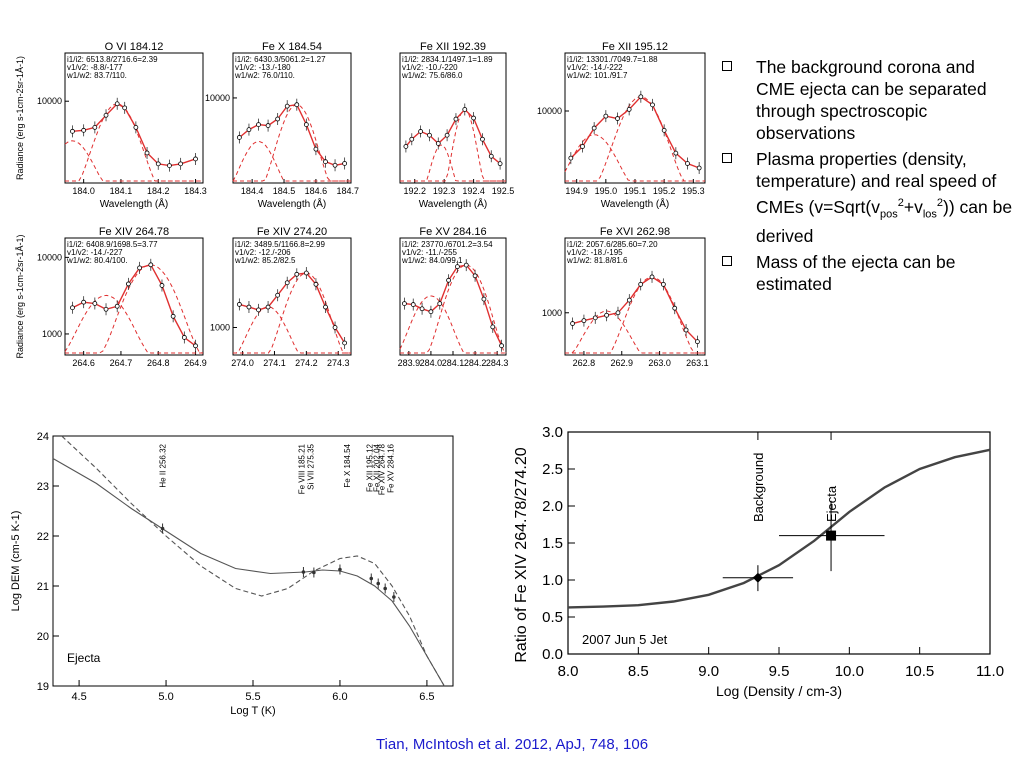 This screenshot has width=1024, height=773. What do you see at coordinates (43, 637) in the screenshot?
I see `y-tick-label: 20` at bounding box center [43, 637].